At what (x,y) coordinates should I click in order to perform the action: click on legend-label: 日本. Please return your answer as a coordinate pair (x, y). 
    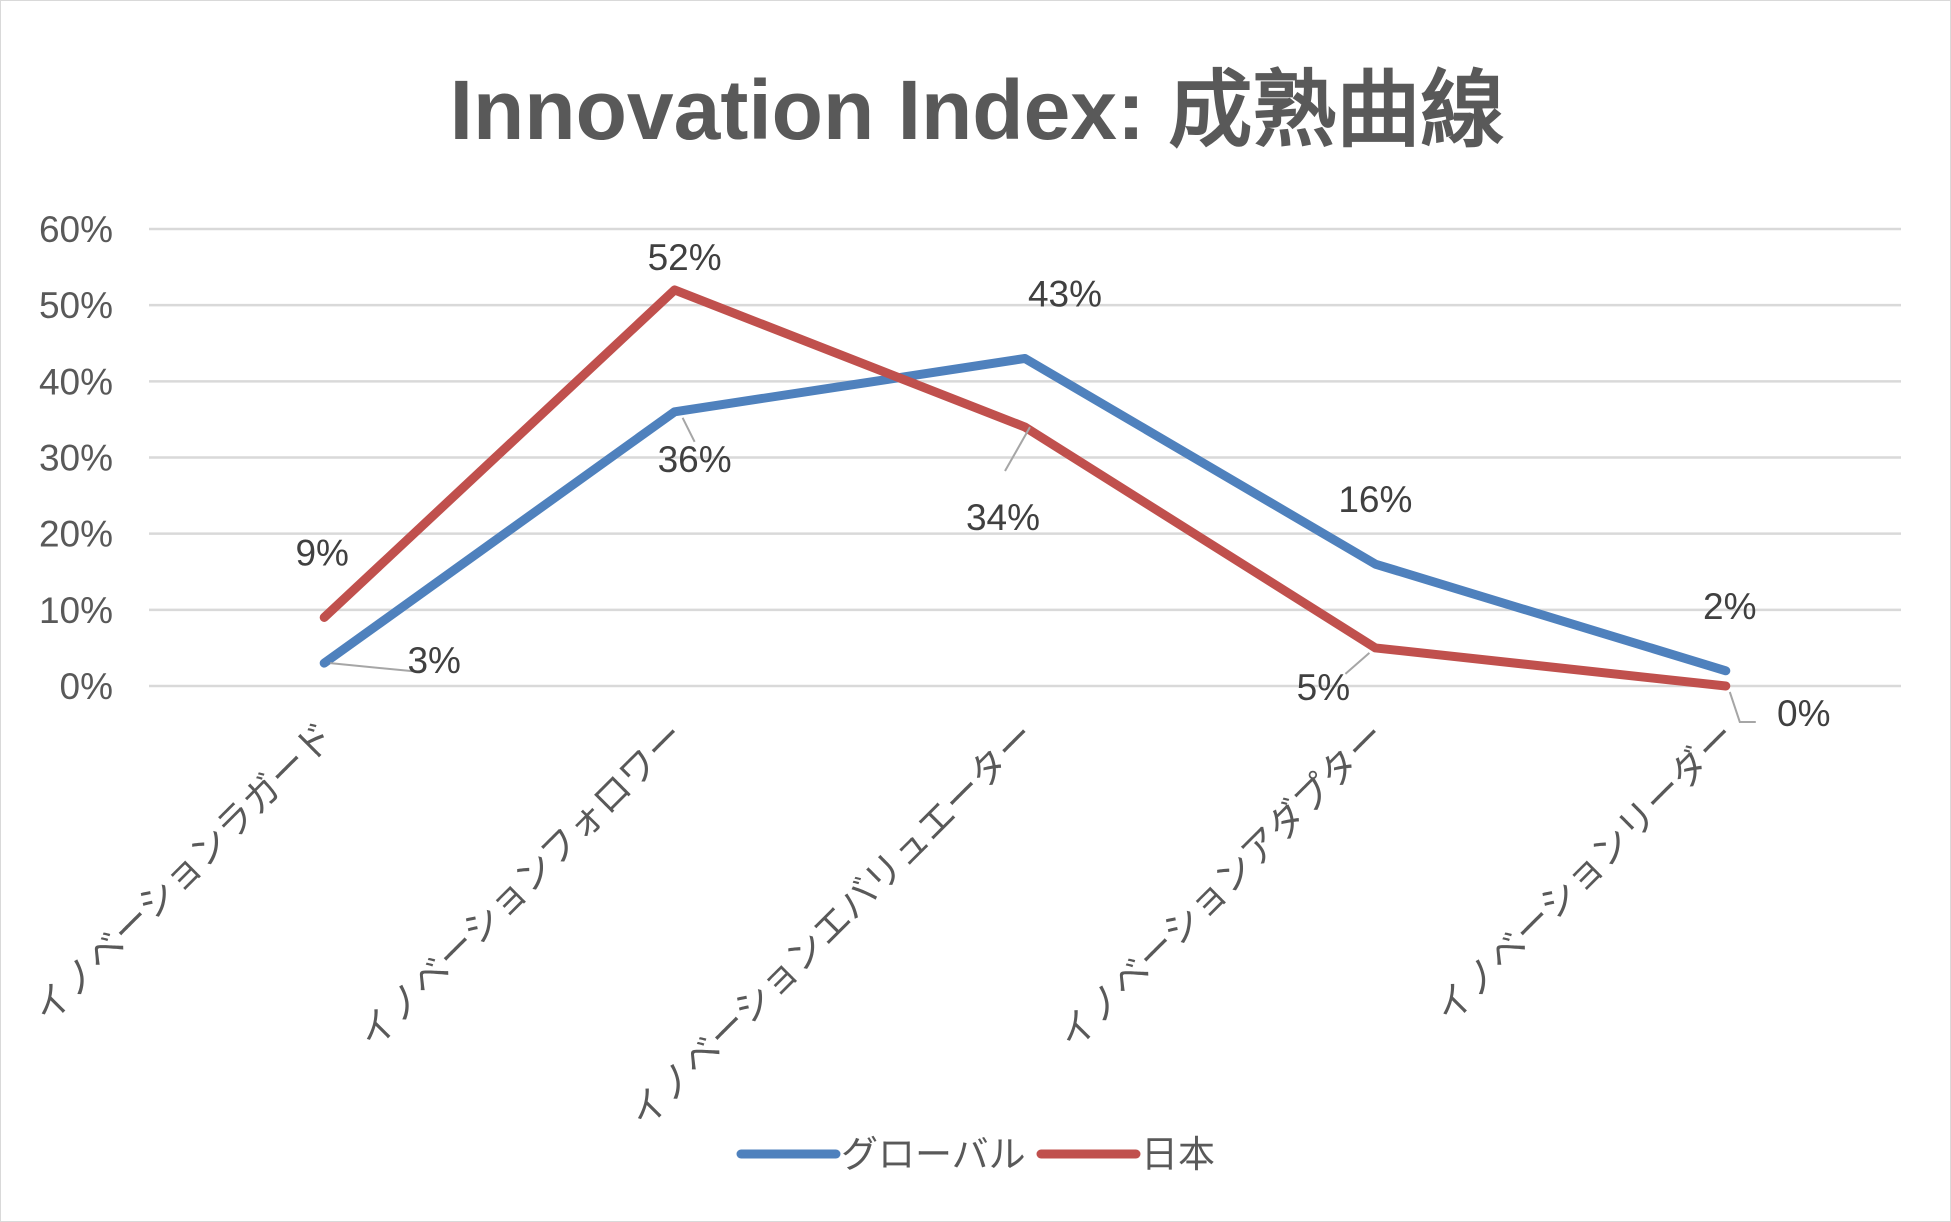
    Looking at the image, I should click on (1178, 1154).